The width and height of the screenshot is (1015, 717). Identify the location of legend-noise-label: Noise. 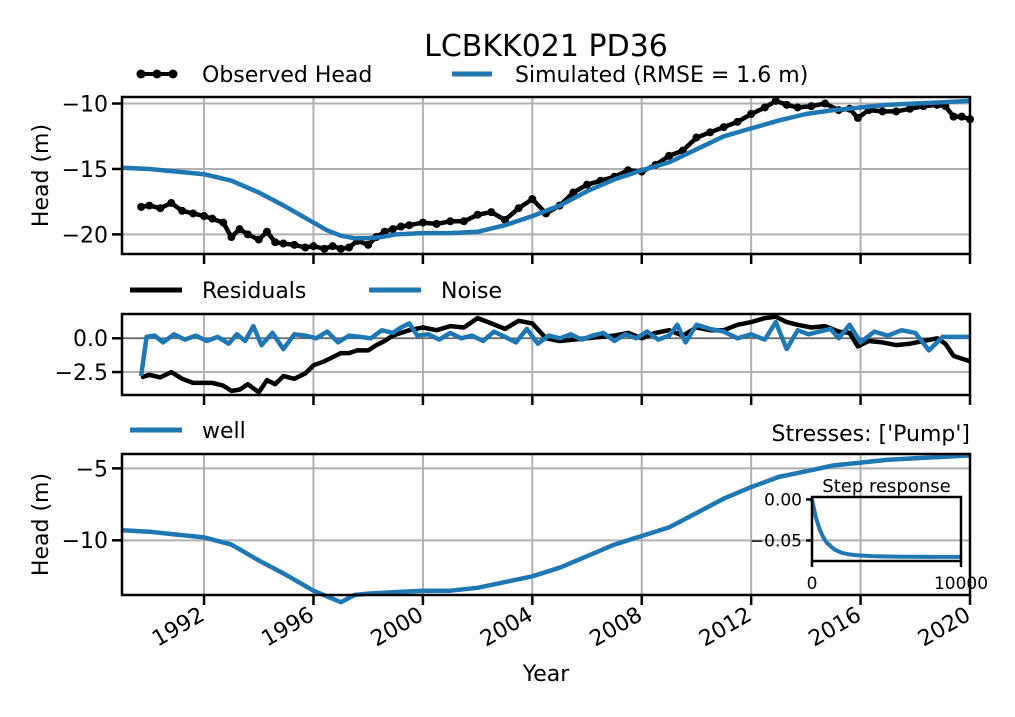
(471, 291).